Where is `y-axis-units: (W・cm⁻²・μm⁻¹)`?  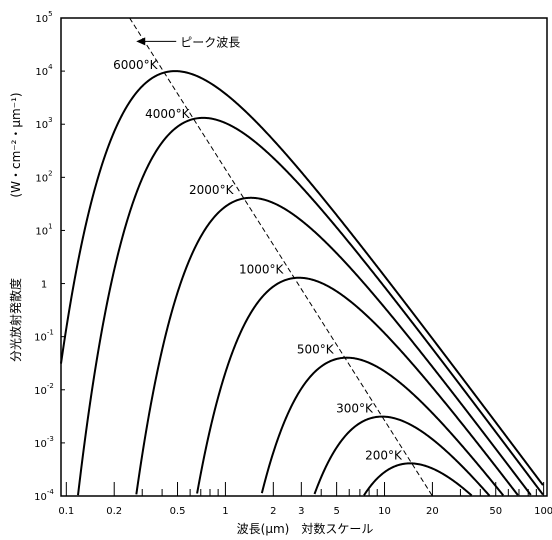
y-axis-units: (W・cm⁻²・μm⁻¹) is located at coordinates (16, 144).